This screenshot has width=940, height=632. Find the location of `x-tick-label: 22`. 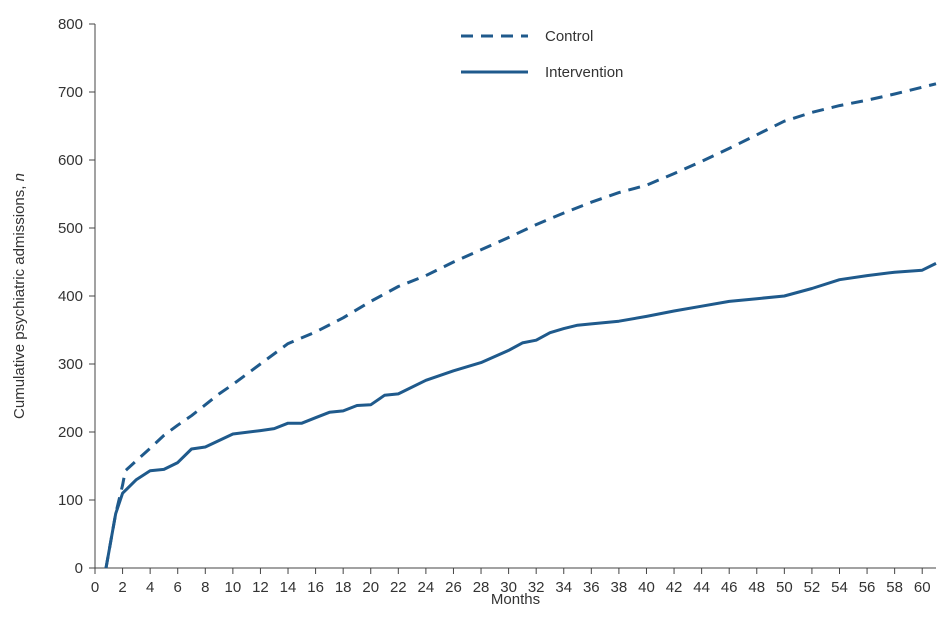

x-tick-label: 22 is located at coordinates (398, 587).